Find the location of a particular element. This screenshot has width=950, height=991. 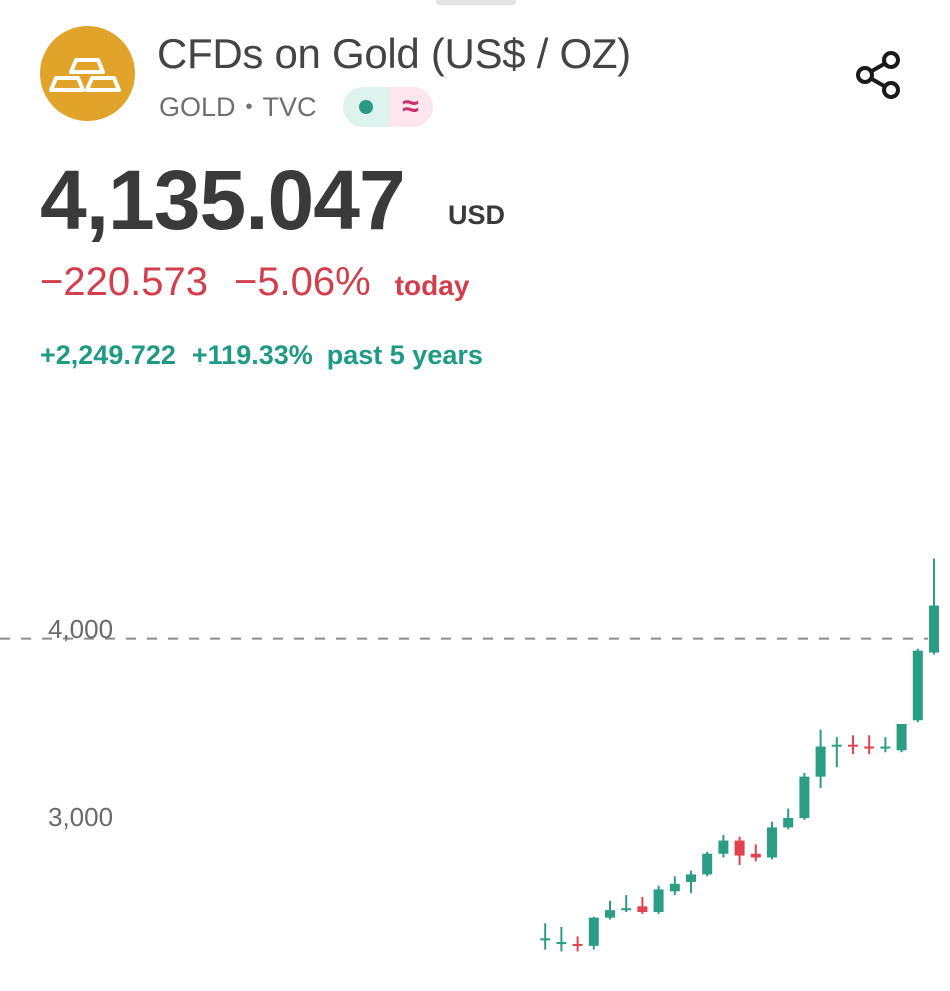

gold-bars-icon is located at coordinates (87, 73).